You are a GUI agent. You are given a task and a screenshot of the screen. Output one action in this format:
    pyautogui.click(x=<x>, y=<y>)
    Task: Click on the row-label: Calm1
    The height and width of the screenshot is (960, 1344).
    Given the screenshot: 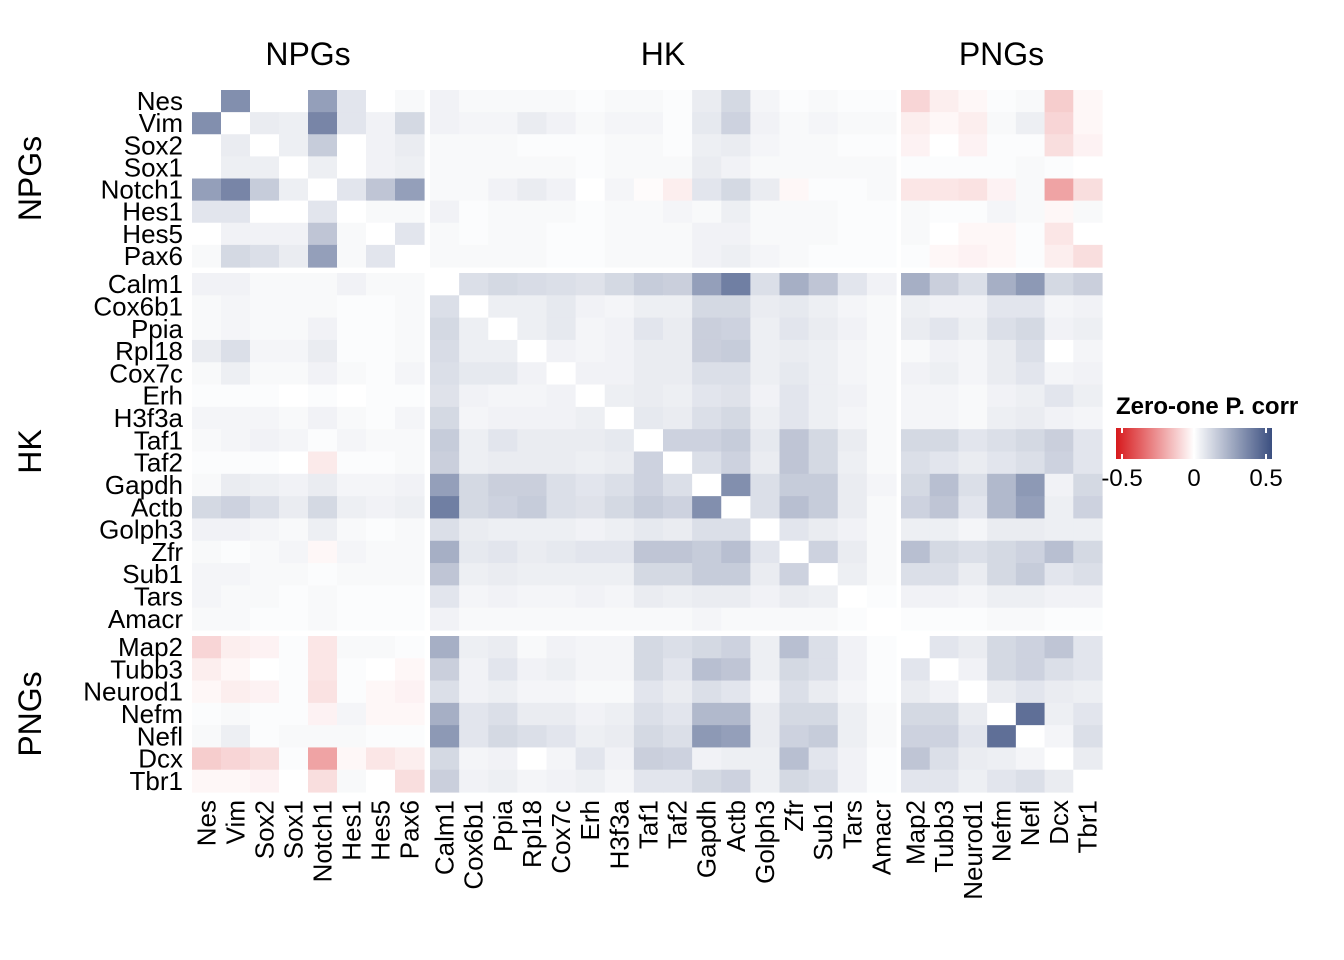 What is the action you would take?
    pyautogui.click(x=145, y=284)
    